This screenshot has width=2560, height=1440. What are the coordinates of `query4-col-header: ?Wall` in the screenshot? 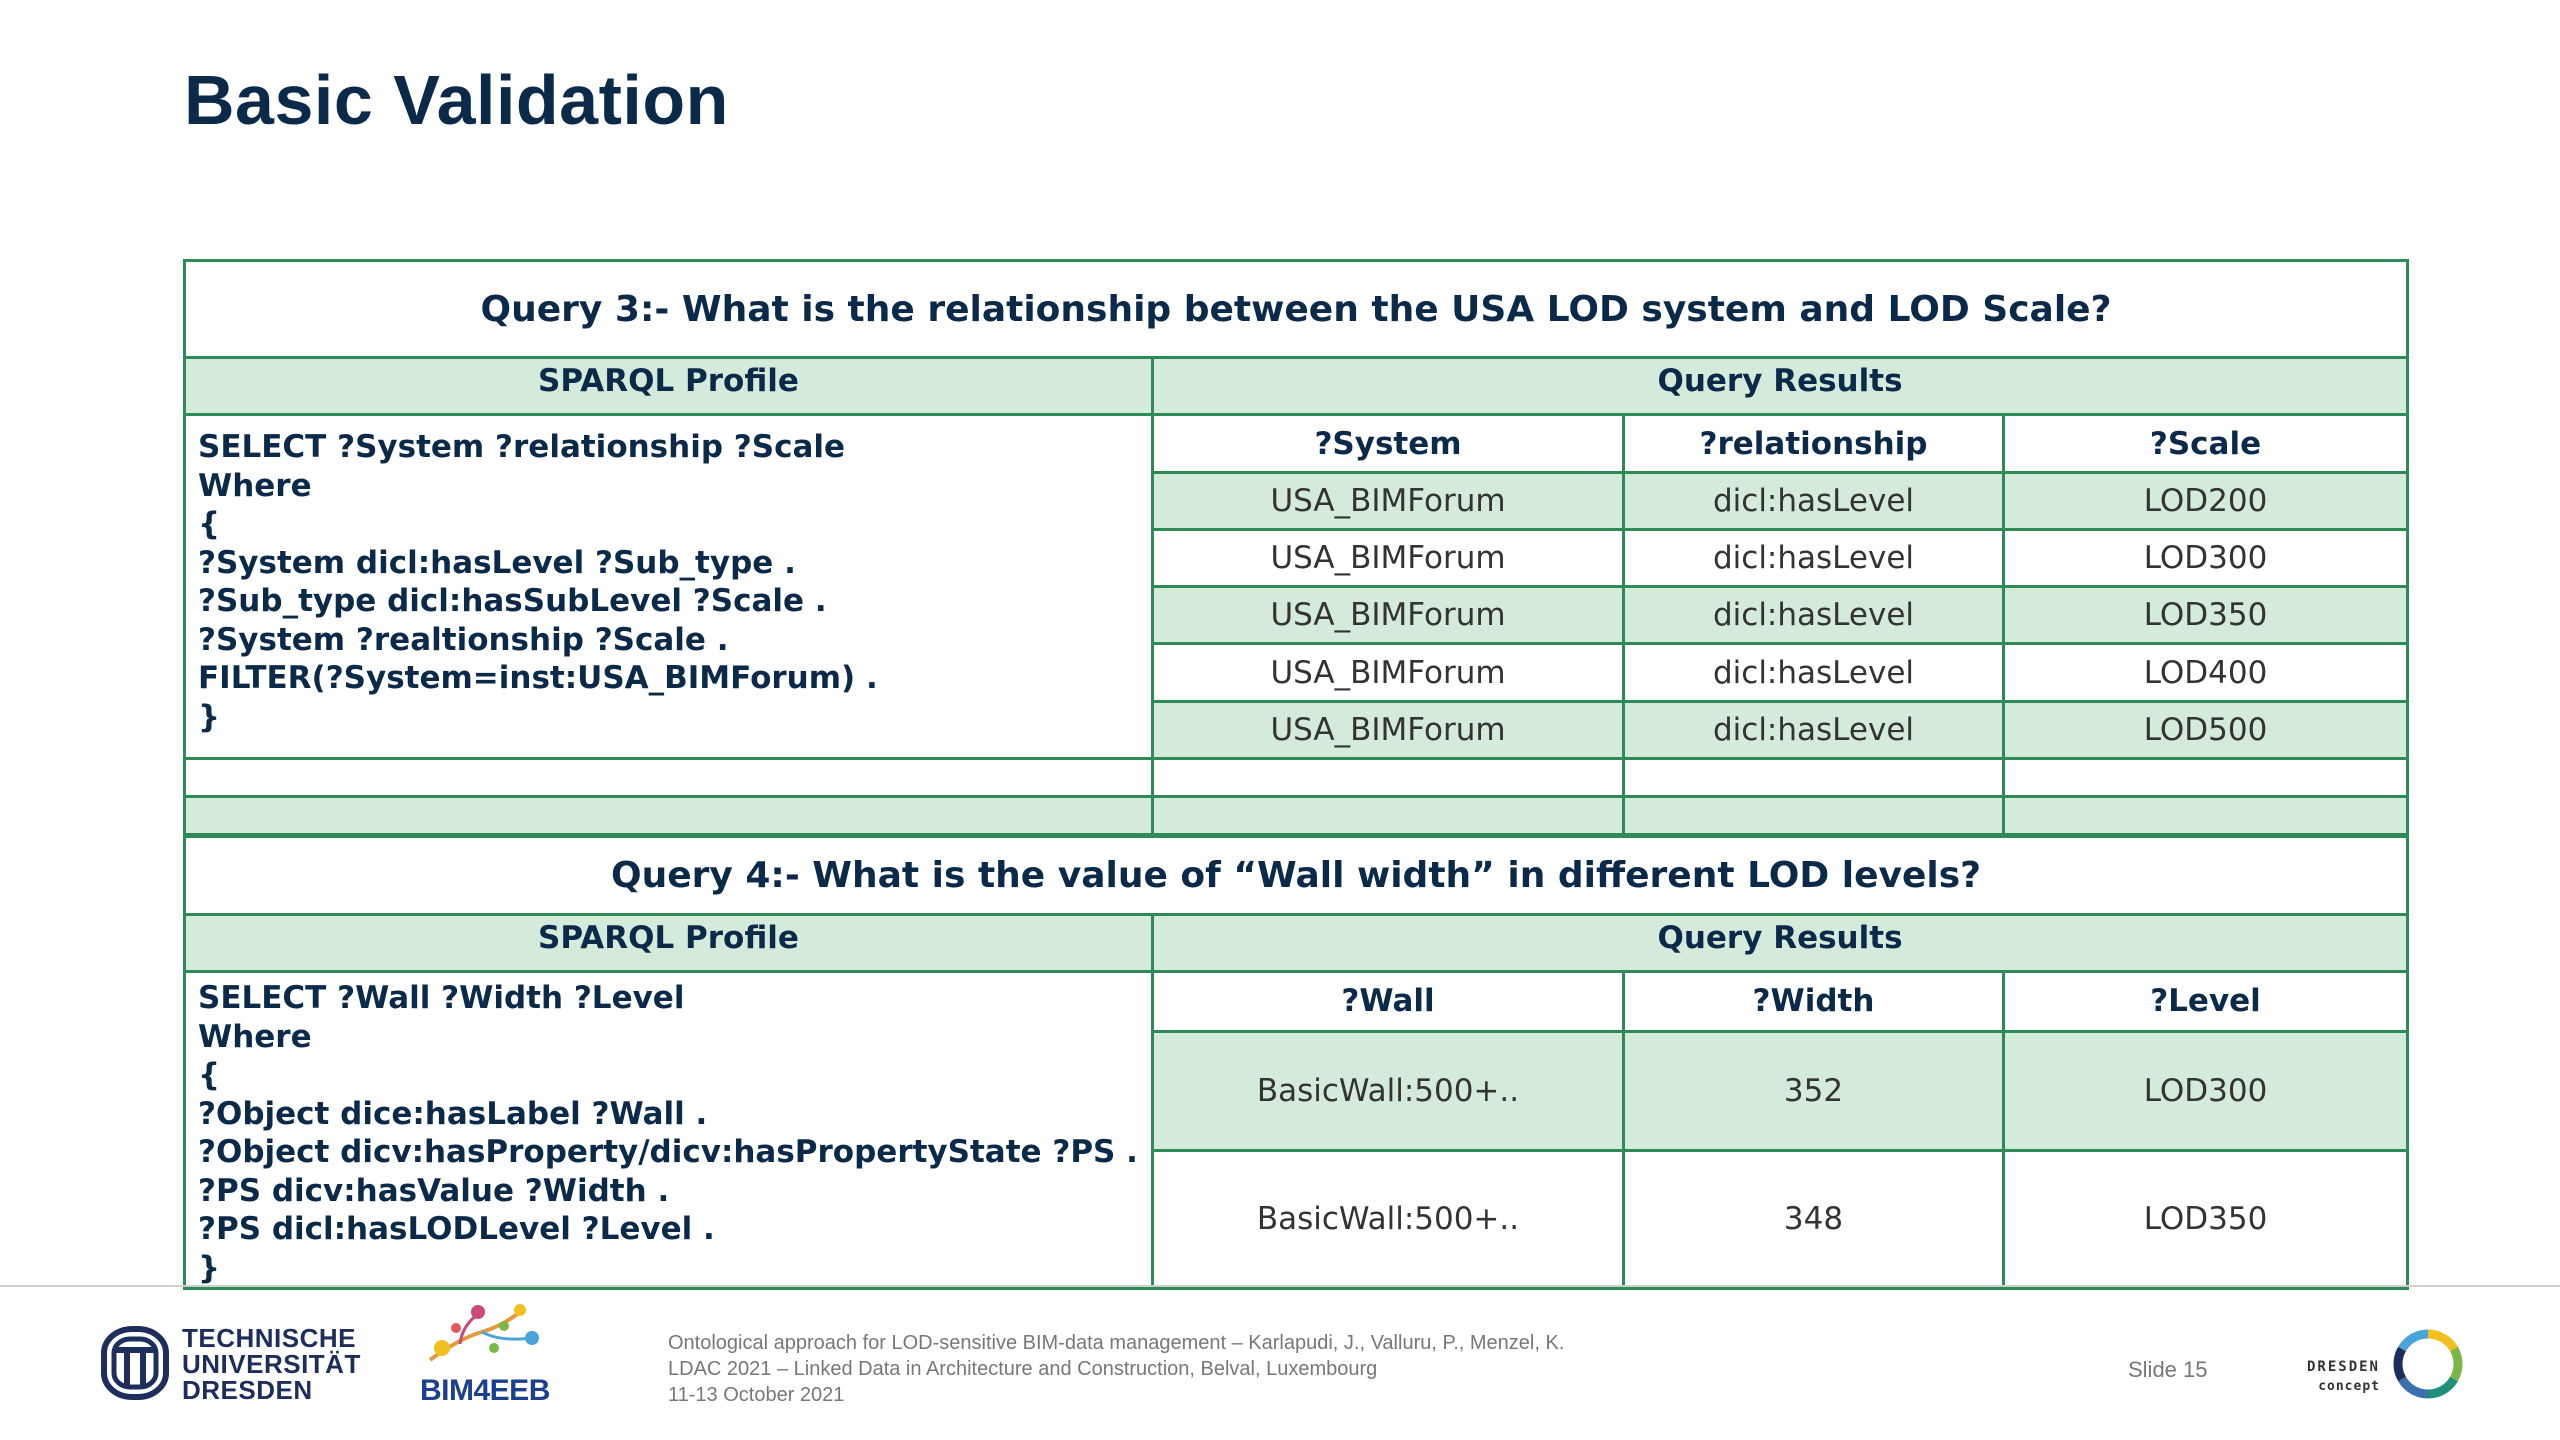 It's located at (1388, 1001).